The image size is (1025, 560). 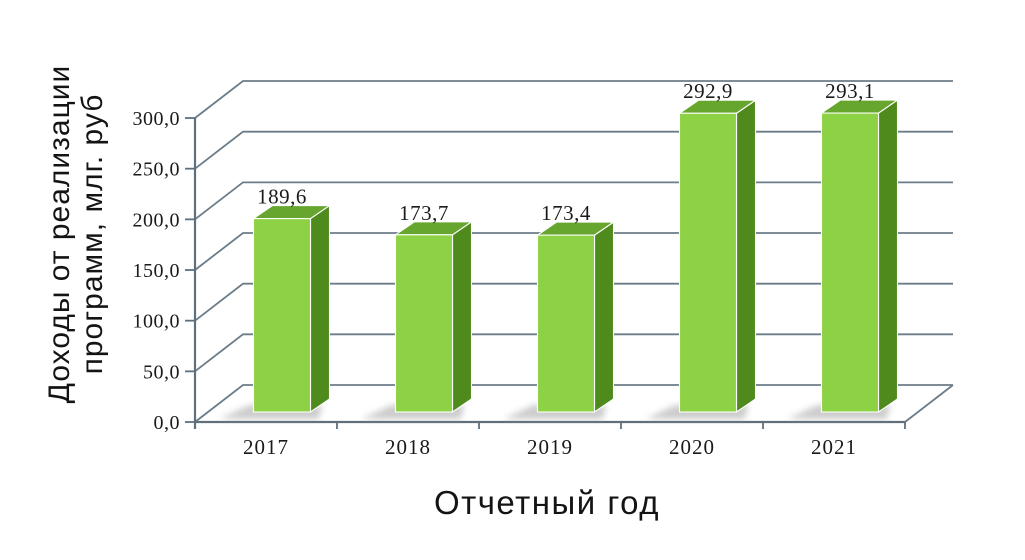 I want to click on y-tick-label: 150,0, so click(x=157, y=271).